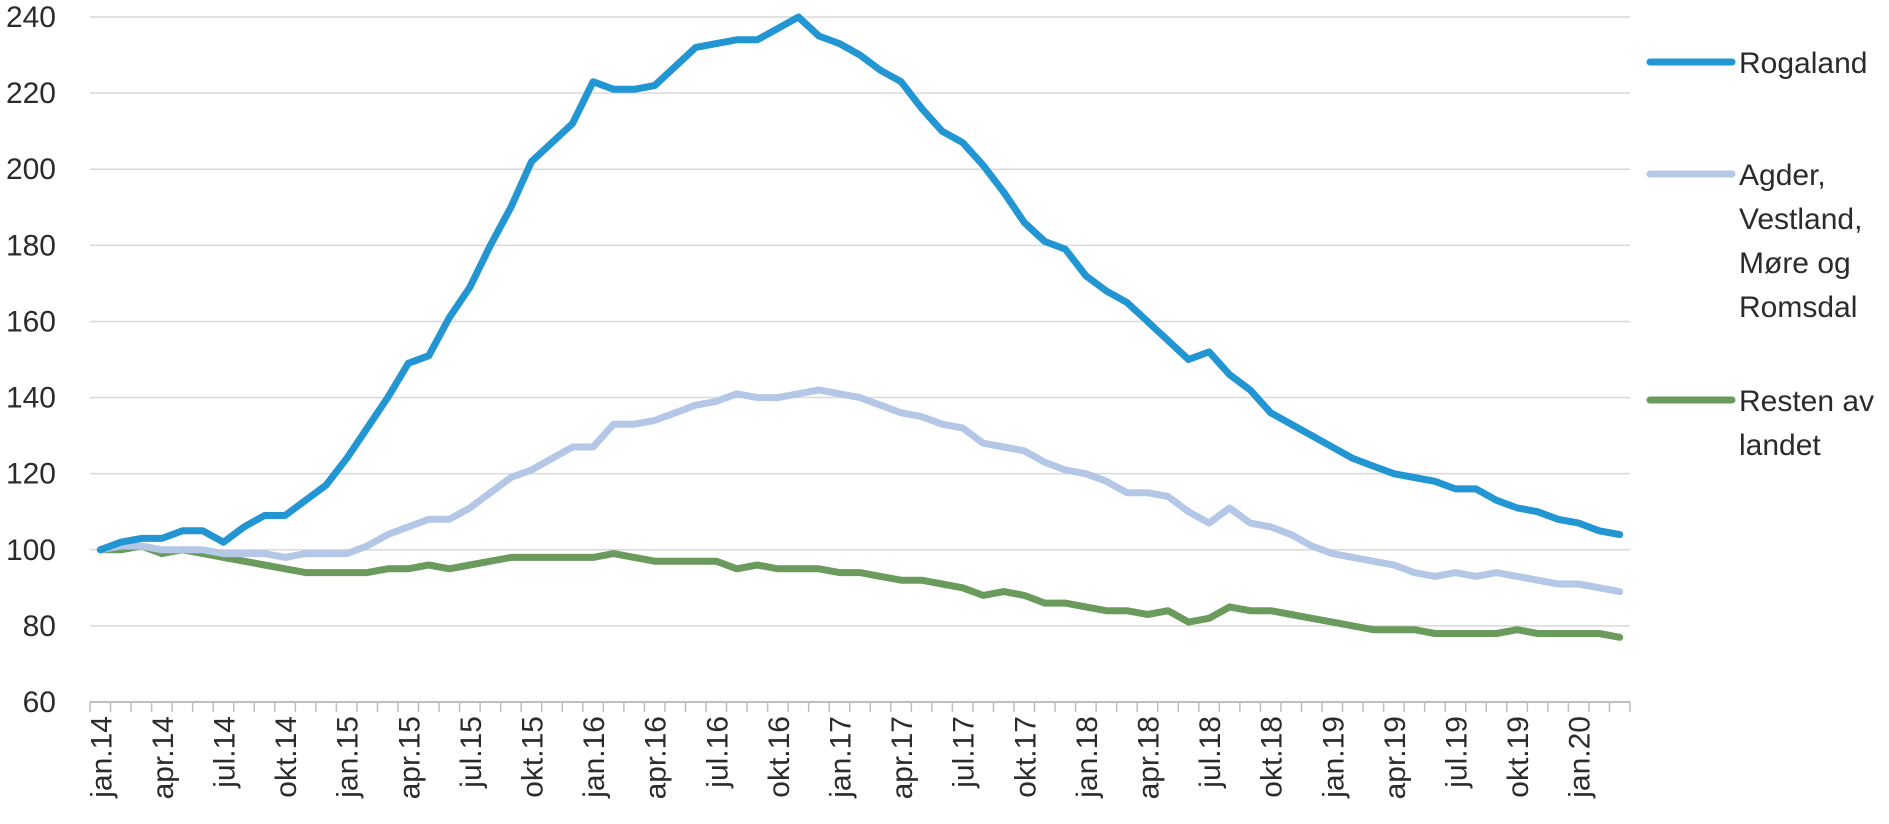  I want to click on series-line-resten-av-landet, so click(860, 591).